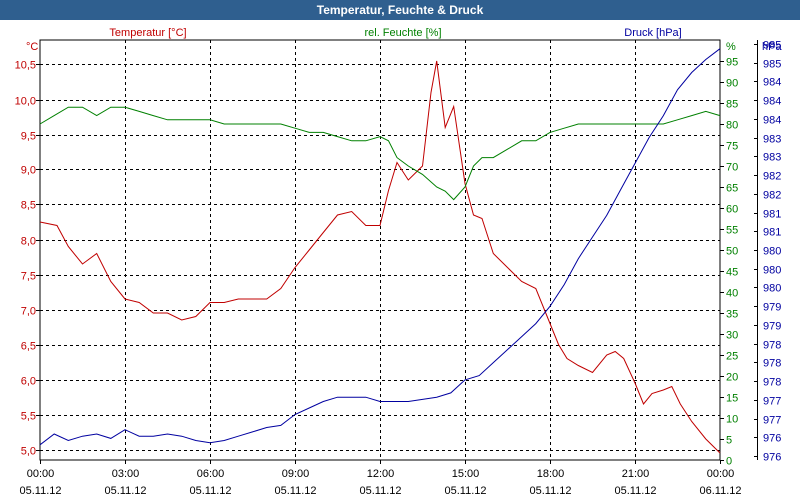 The height and width of the screenshot is (500, 800). Describe the element at coordinates (732, 168) in the screenshot. I see `y-tick-label-humidity: 70` at that location.